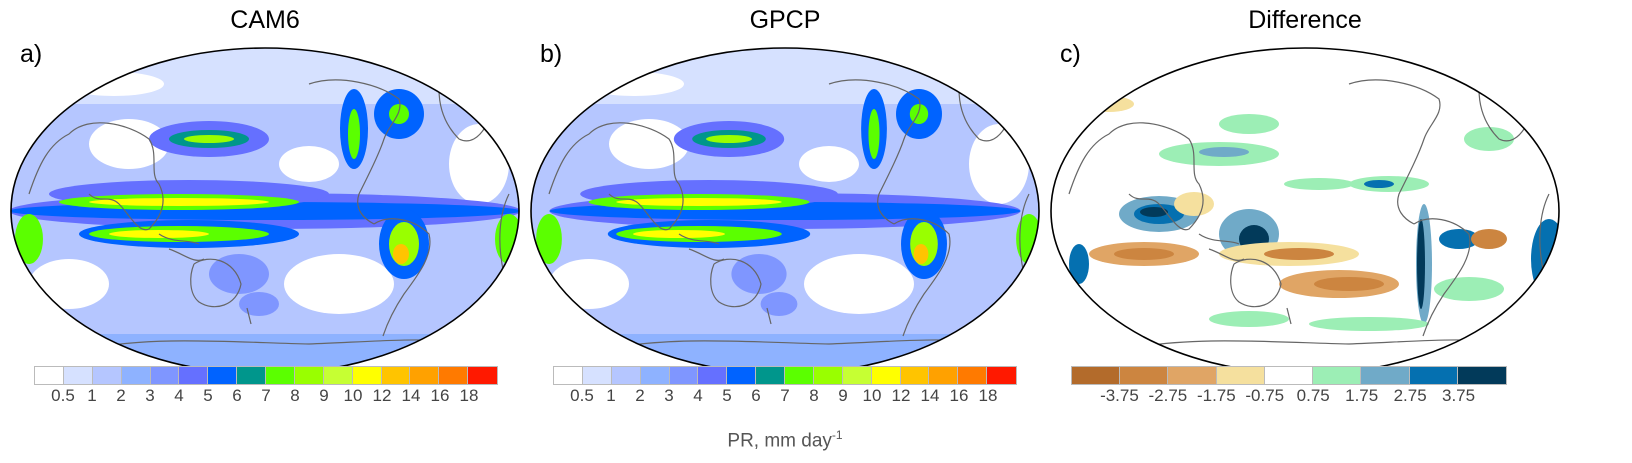 Image resolution: width=1632 pixels, height=463 pixels. Describe the element at coordinates (1070, 54) in the screenshot. I see `panel-c-label: c)` at that location.